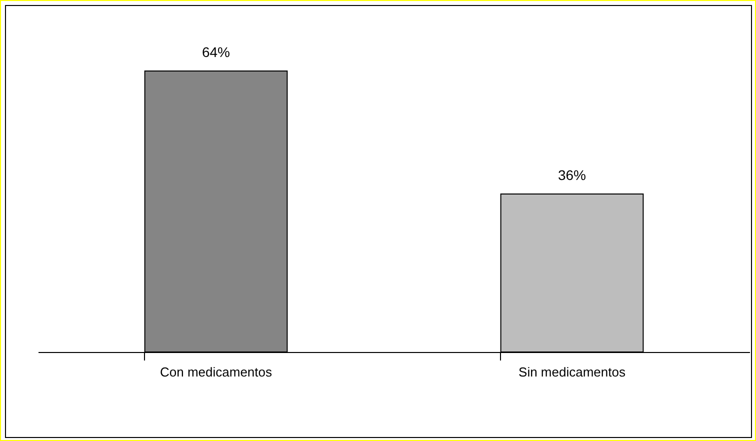 Image resolution: width=756 pixels, height=441 pixels. Describe the element at coordinates (572, 372) in the screenshot. I see `x-tick-label: Sin medicamentos` at that location.